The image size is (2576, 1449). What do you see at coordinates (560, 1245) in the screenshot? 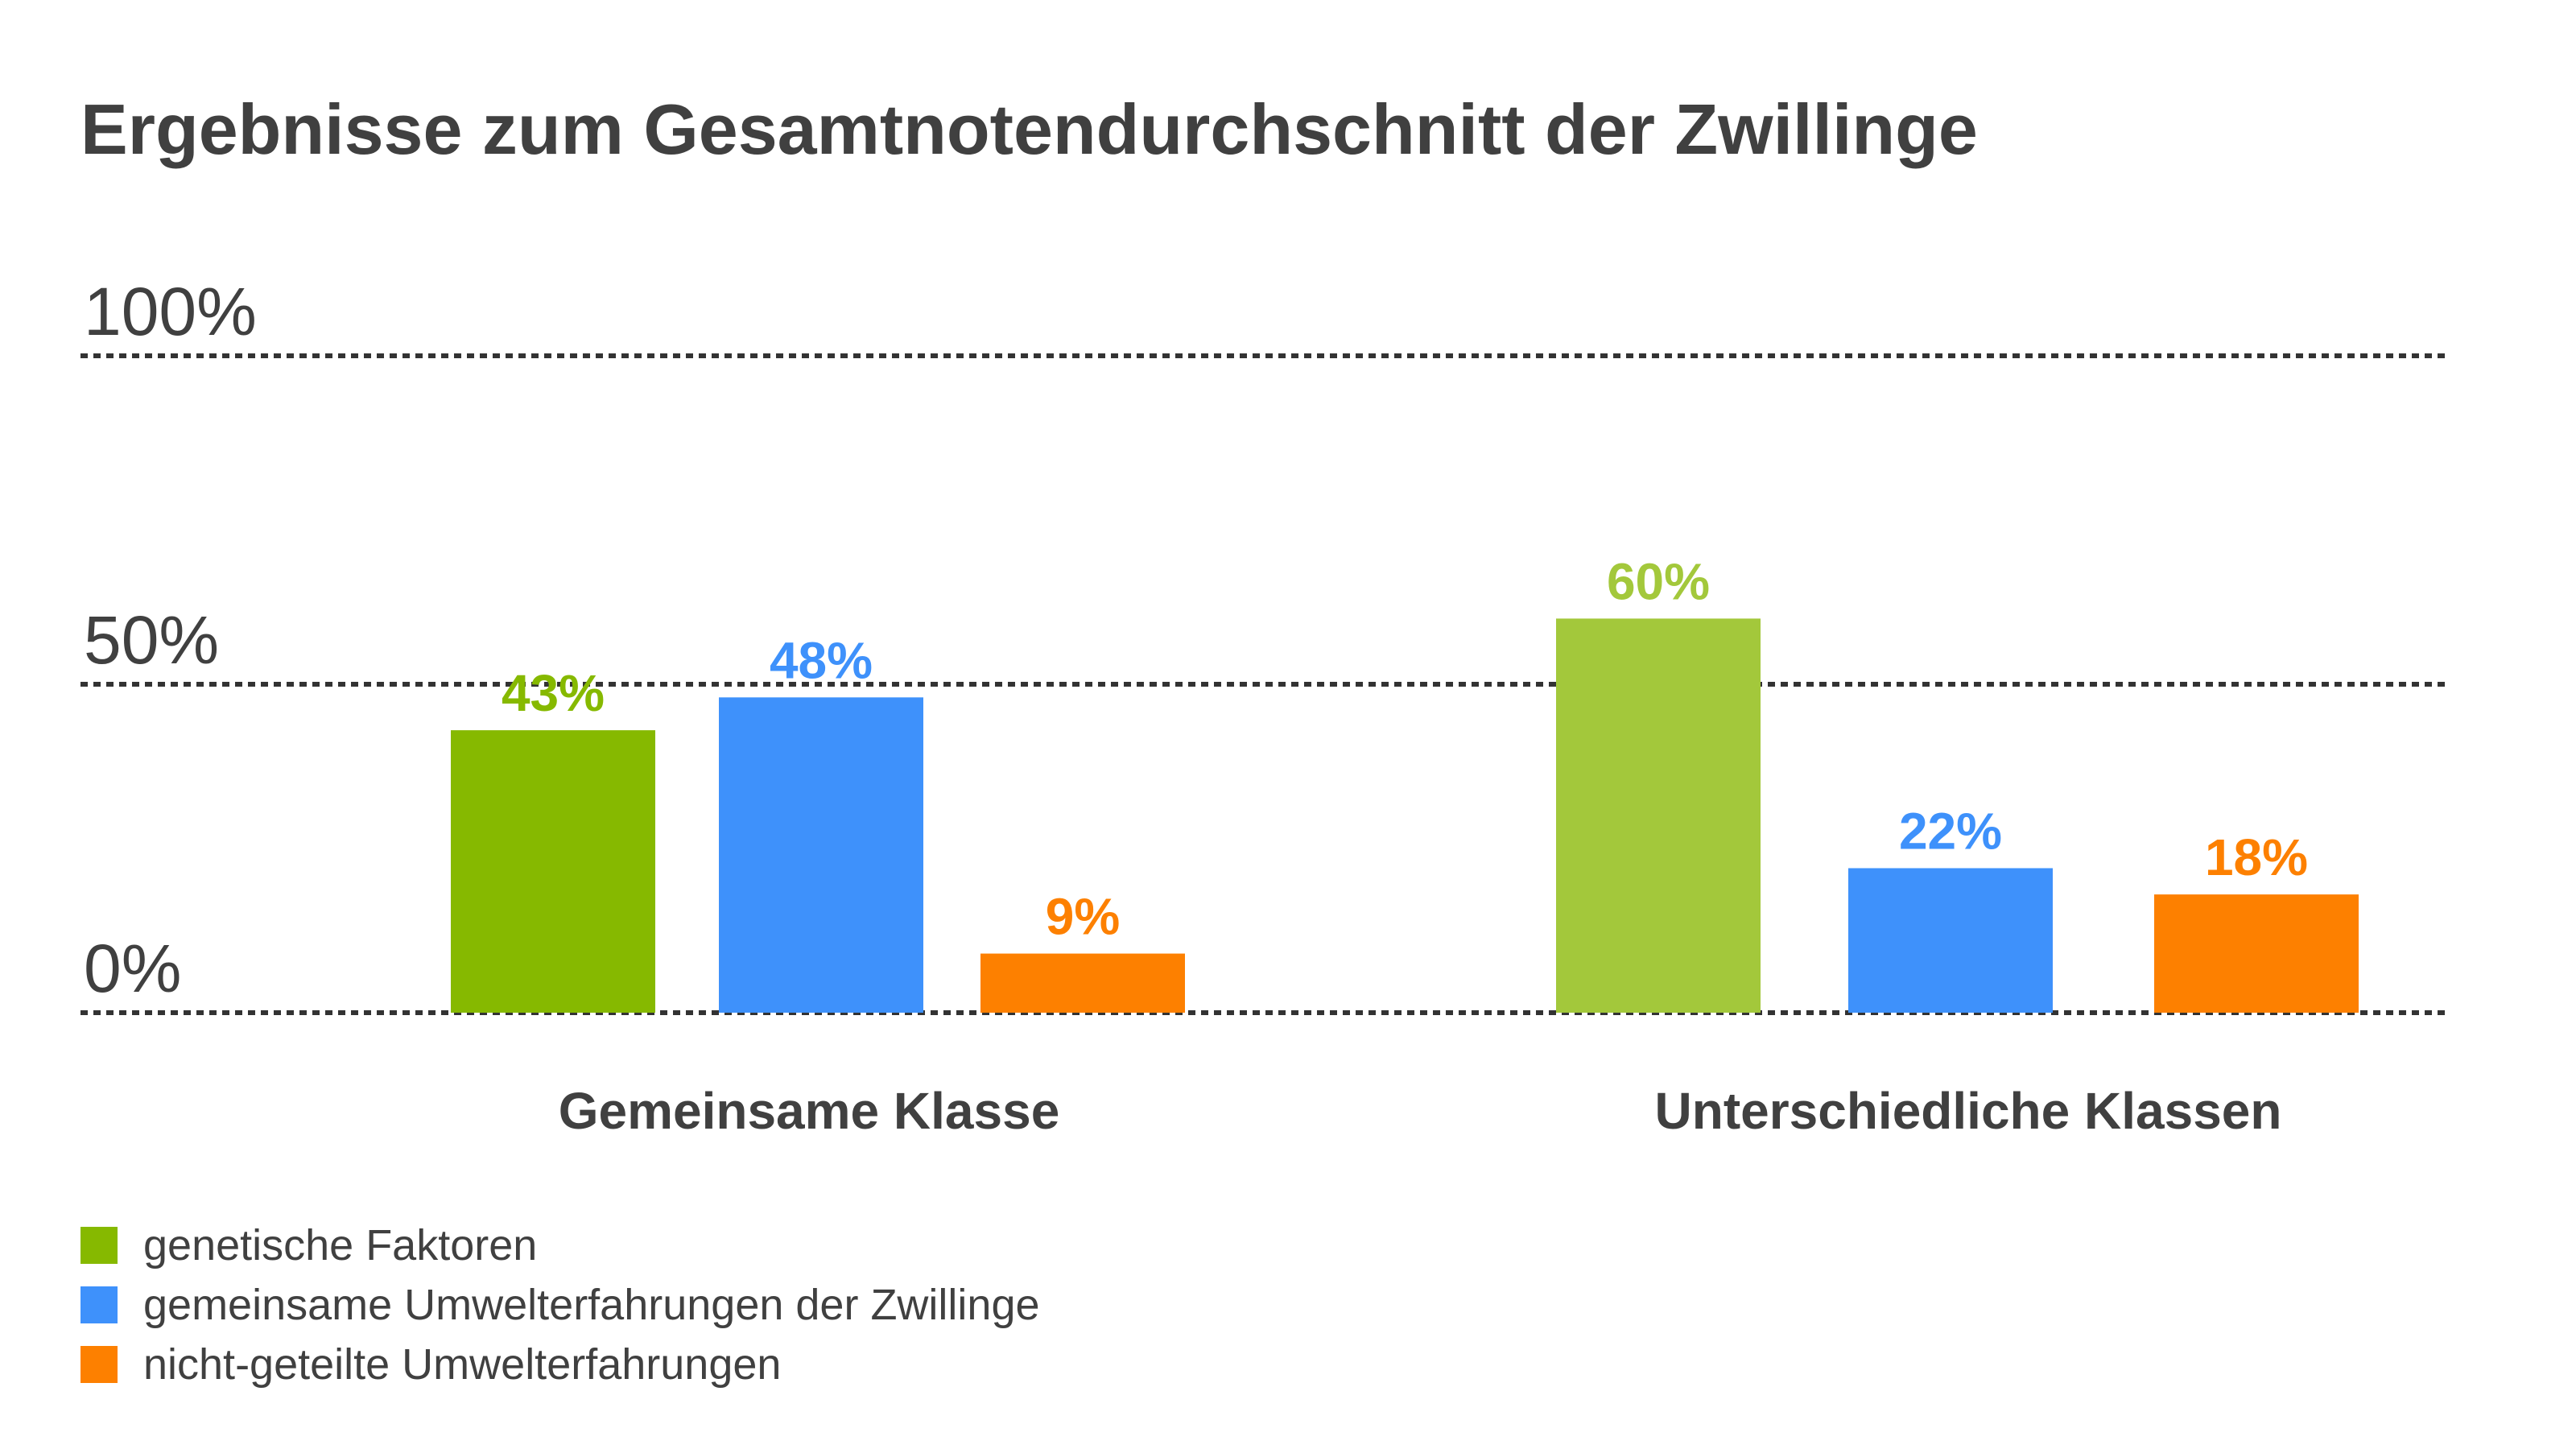
I see `legend-item: genetische Faktoren` at bounding box center [560, 1245].